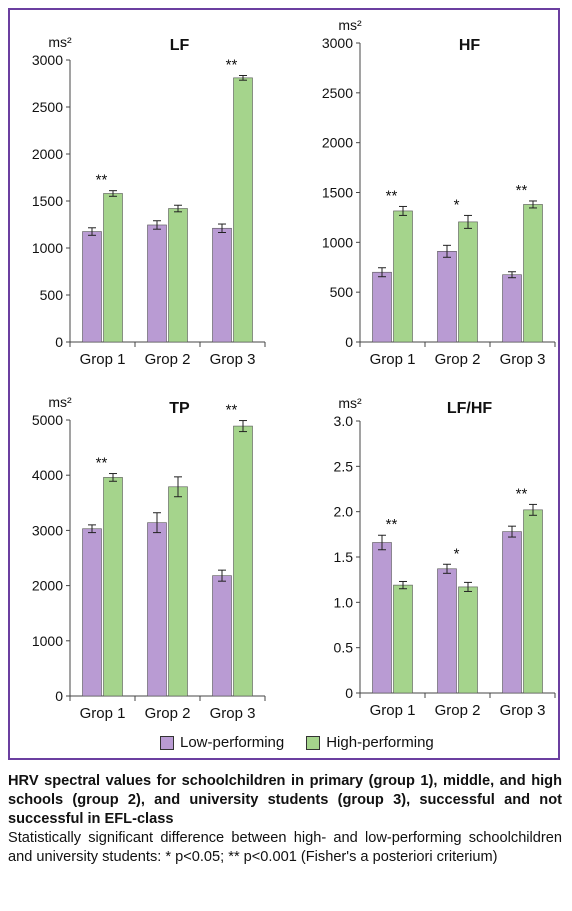 The image size is (572, 911). Describe the element at coordinates (47, 586) in the screenshot. I see `panel-3-y-tick-label: 2000` at that location.